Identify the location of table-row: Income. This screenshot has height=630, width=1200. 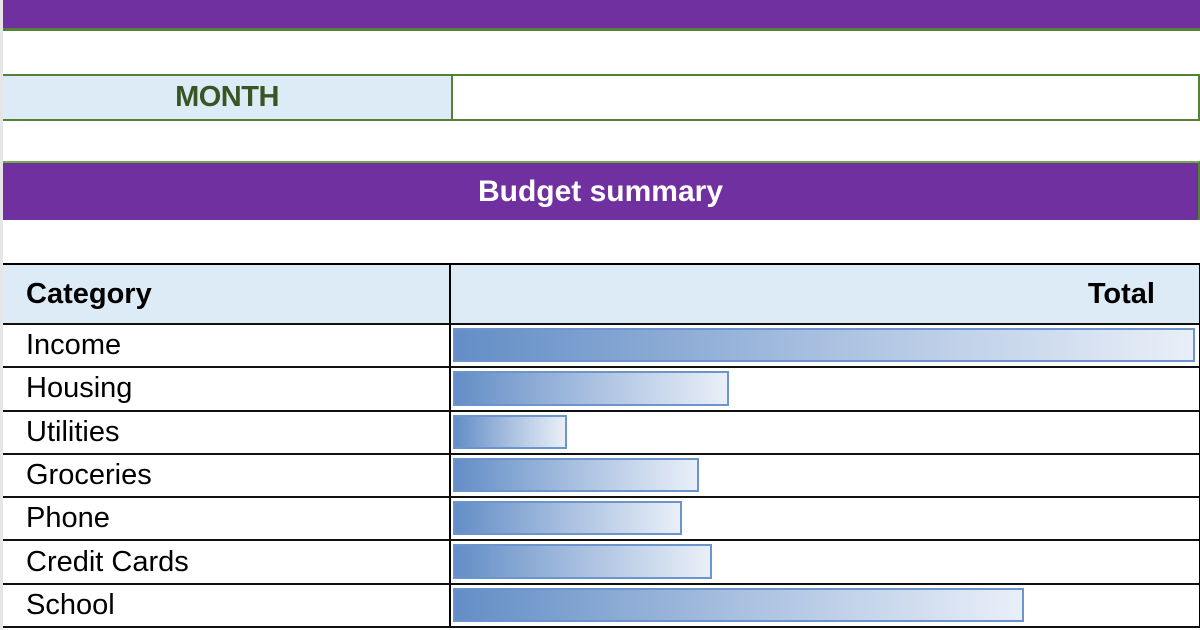
(601, 347).